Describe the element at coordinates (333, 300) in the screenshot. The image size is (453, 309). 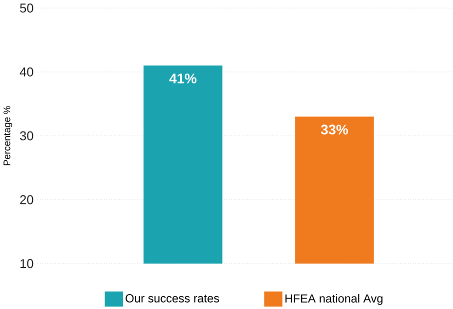
I see `legend-label: HFEA national Avg` at that location.